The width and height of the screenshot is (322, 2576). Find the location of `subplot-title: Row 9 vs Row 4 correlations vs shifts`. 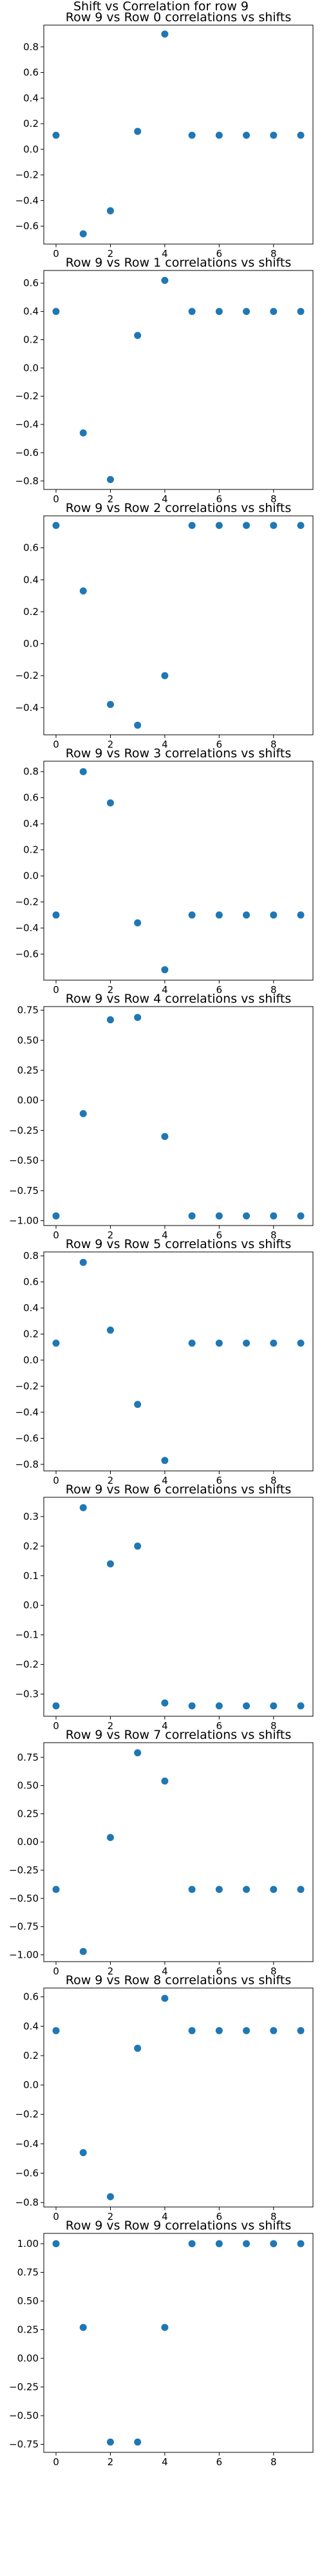

subplot-title: Row 9 vs Row 4 correlations vs shifts is located at coordinates (179, 999).